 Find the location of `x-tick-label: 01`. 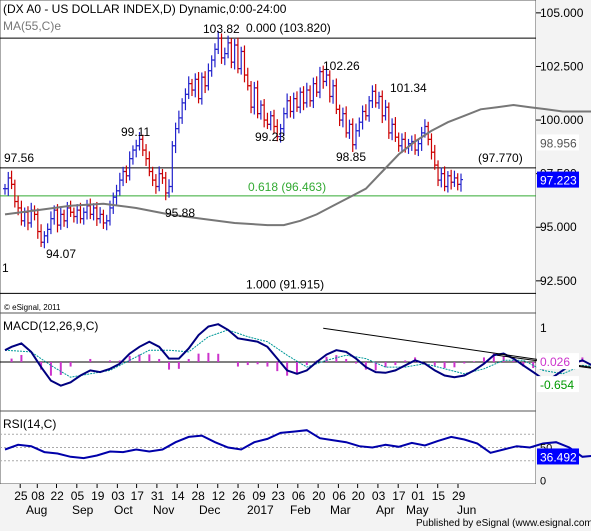

x-tick-label: 01 is located at coordinates (418, 496).